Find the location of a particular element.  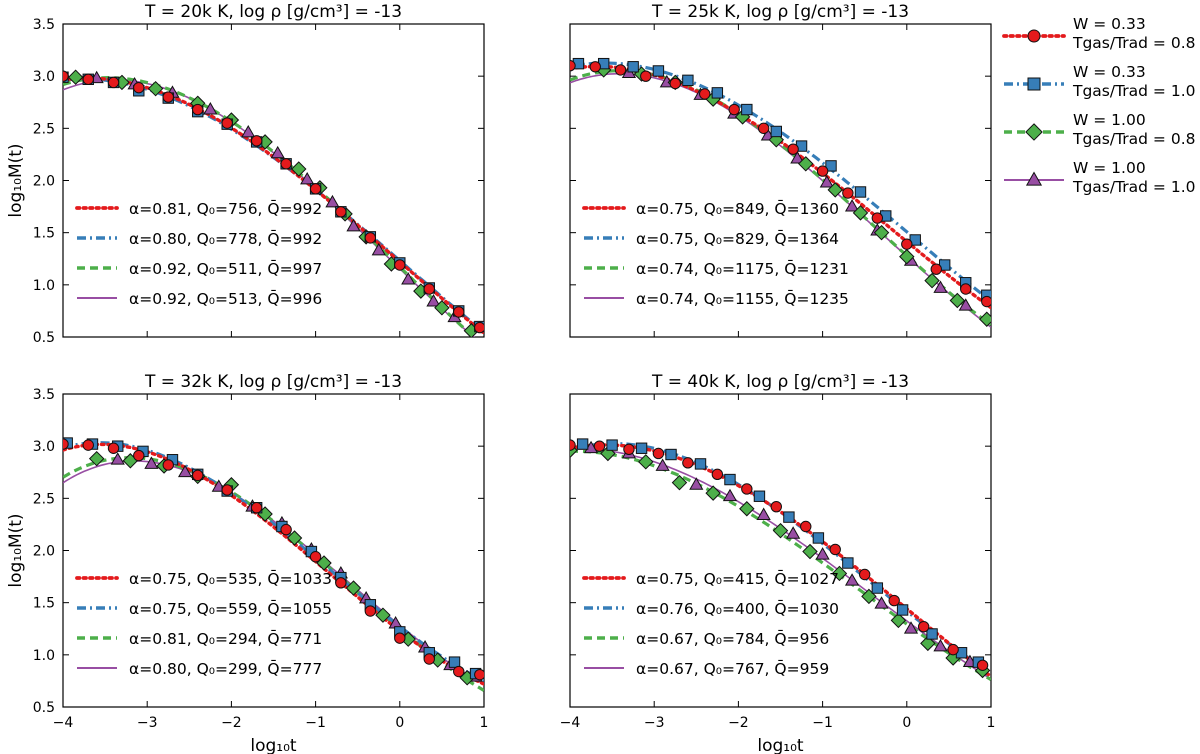

legend-label-ratio: Tgas/Trad = 1.0 is located at coordinates (1134, 91).